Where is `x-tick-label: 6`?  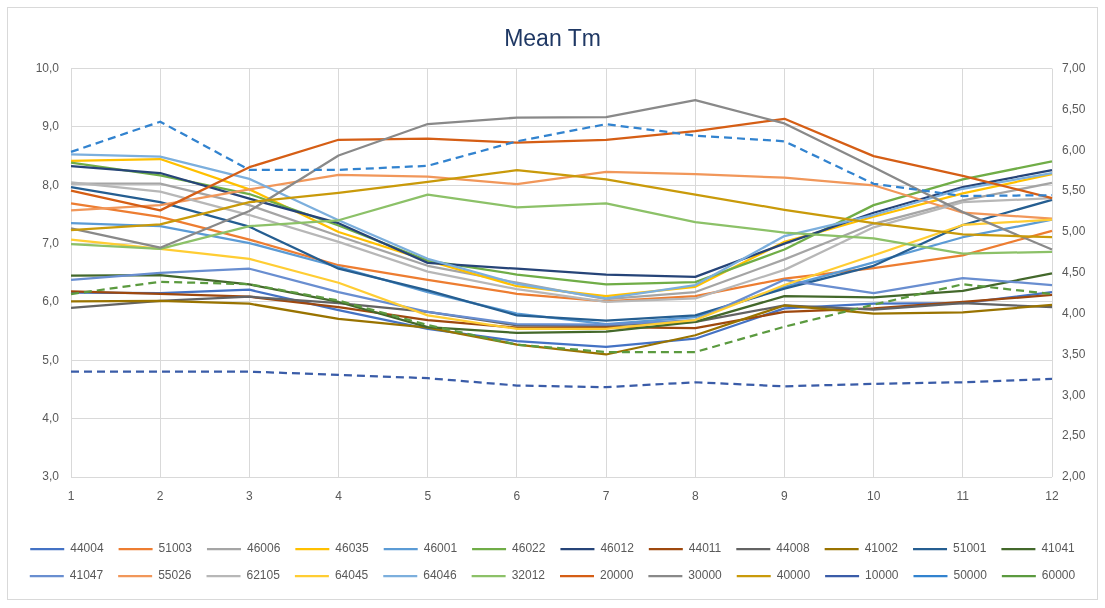 x-tick-label: 6 is located at coordinates (517, 495).